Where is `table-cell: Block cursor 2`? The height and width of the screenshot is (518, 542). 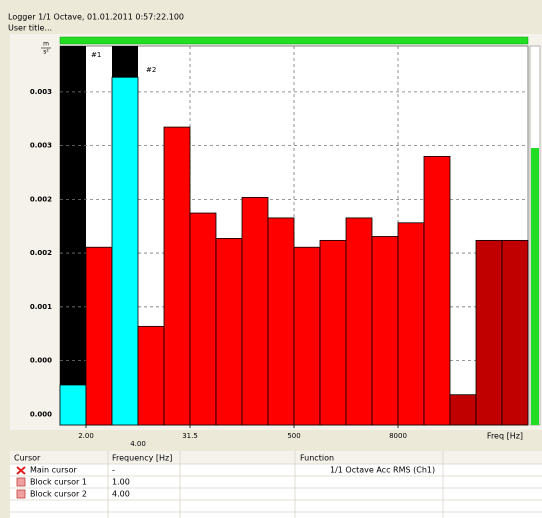 table-cell: Block cursor 2 is located at coordinates (58, 494).